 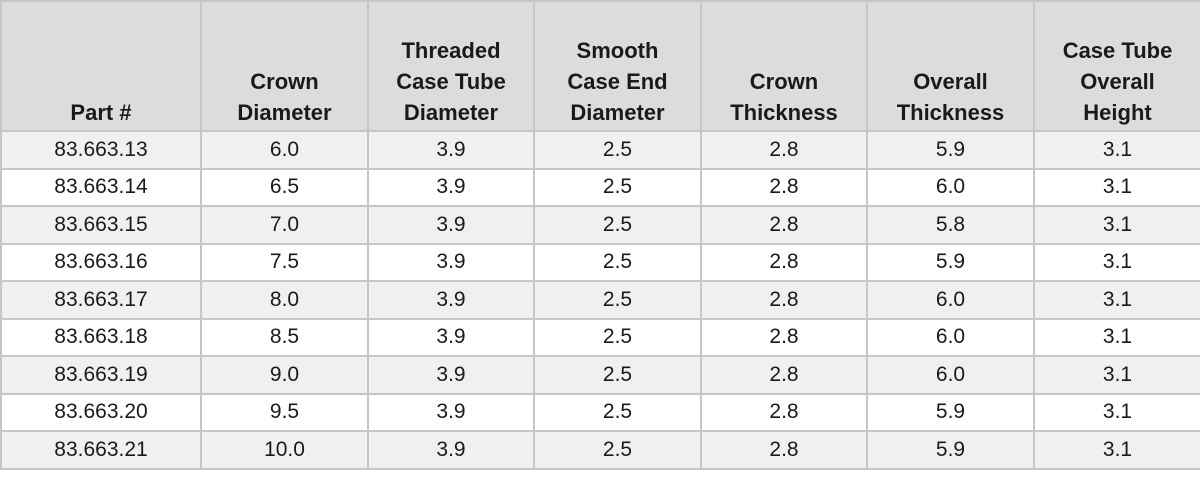 I want to click on data-cell: 9.0, so click(x=284, y=375).